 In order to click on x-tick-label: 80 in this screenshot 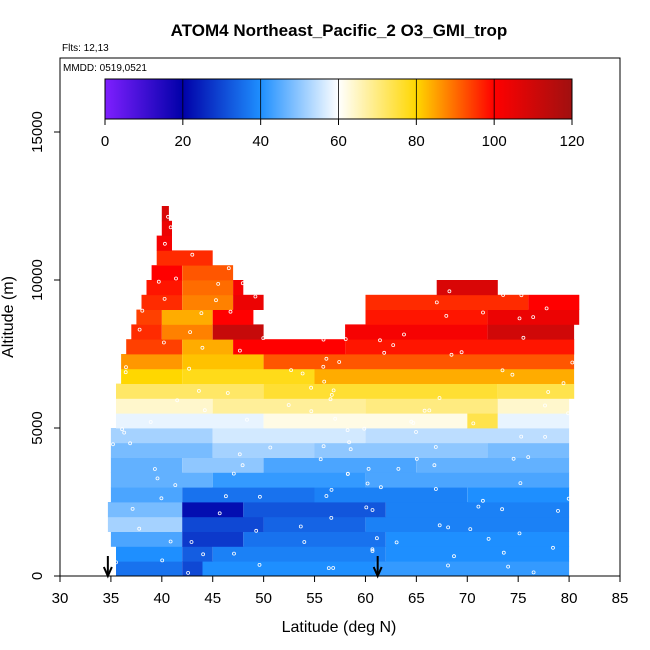, I will do `click(569, 598)`.